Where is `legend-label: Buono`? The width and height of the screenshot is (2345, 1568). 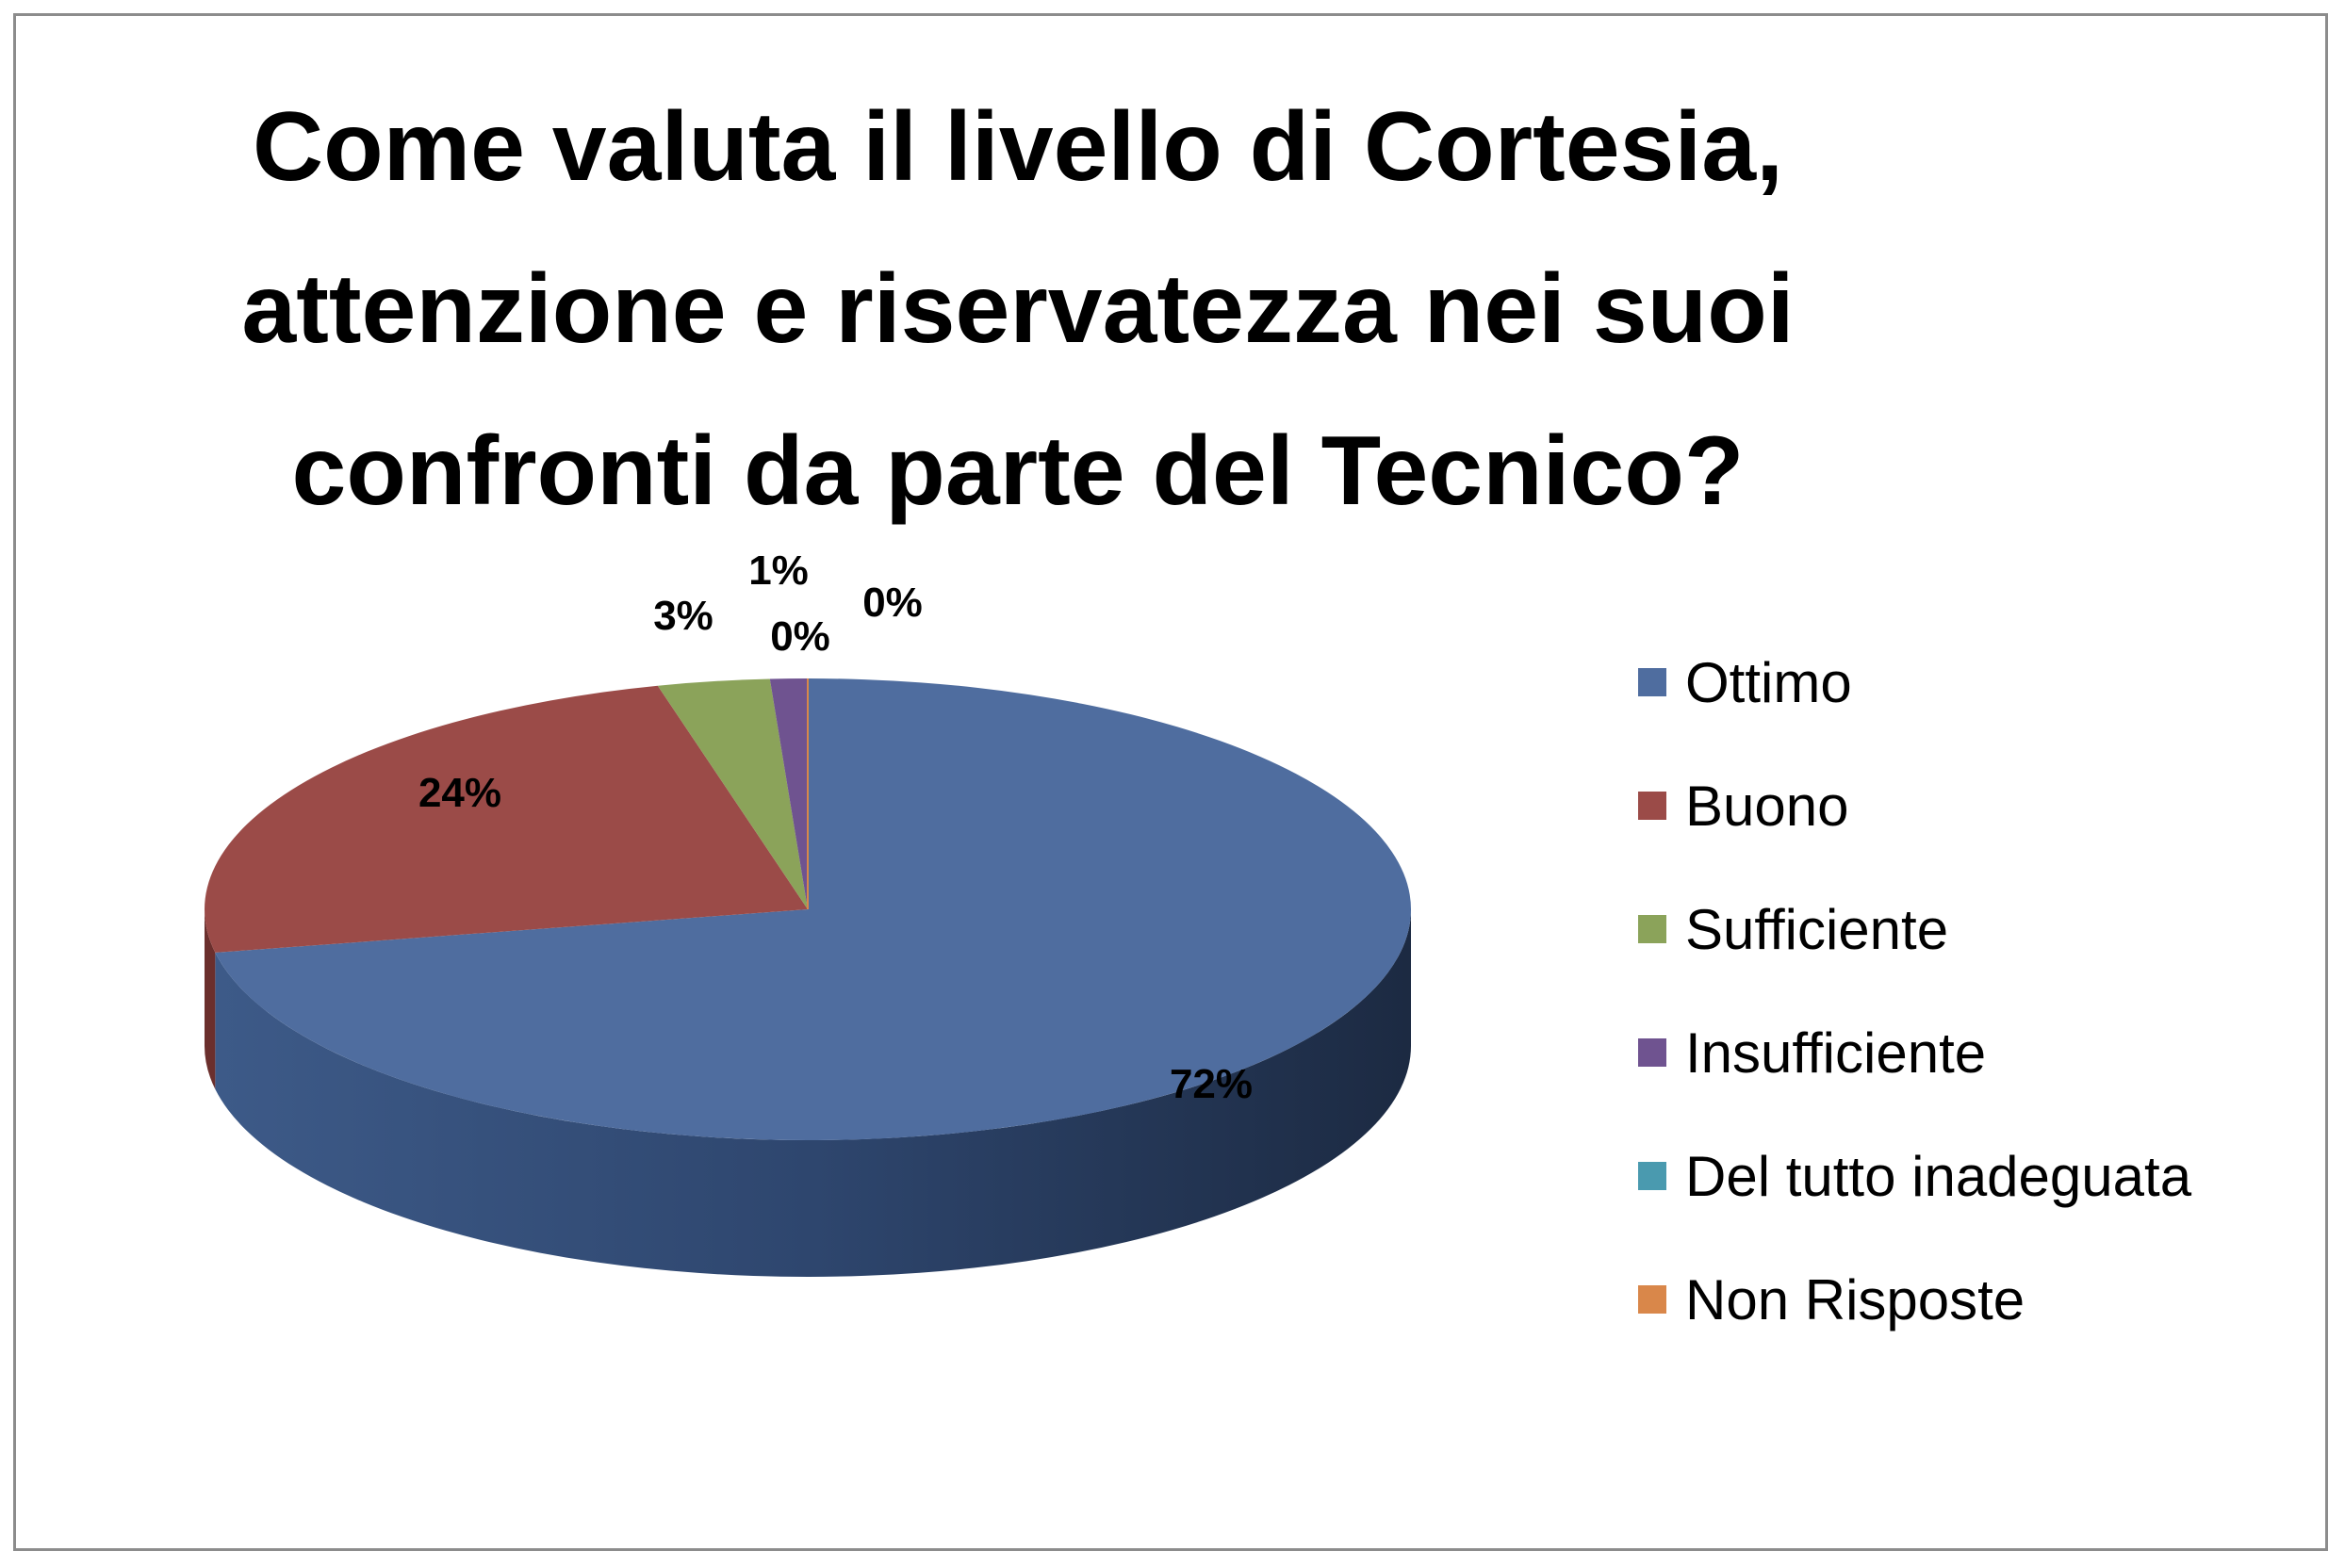 legend-label: Buono is located at coordinates (1767, 806).